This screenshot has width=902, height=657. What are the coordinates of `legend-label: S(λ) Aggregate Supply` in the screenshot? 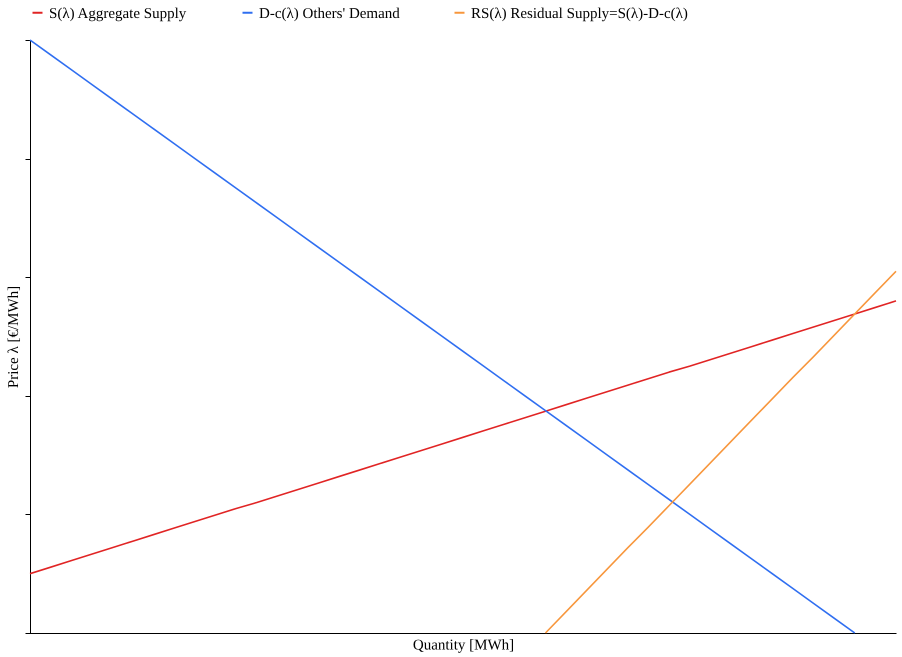 It's located at (118, 14).